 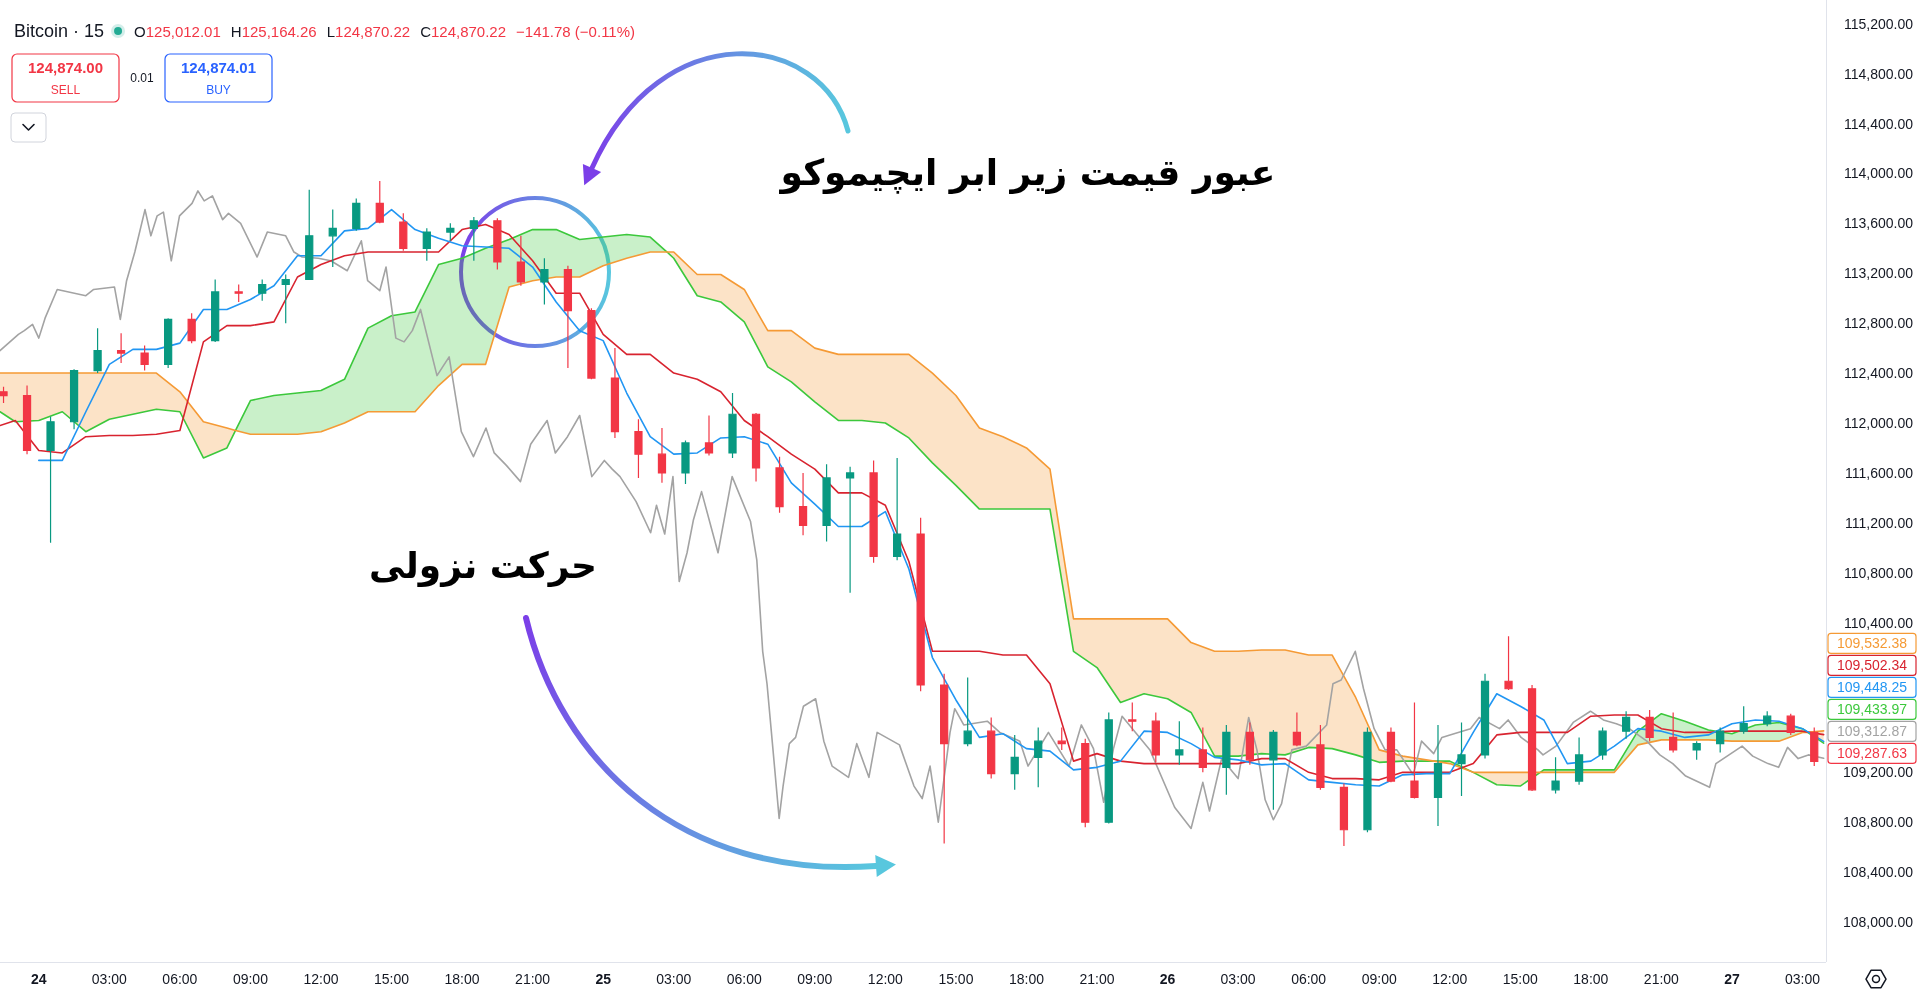 I want to click on y-tick-label: 108,800.00, so click(x=1878, y=822).